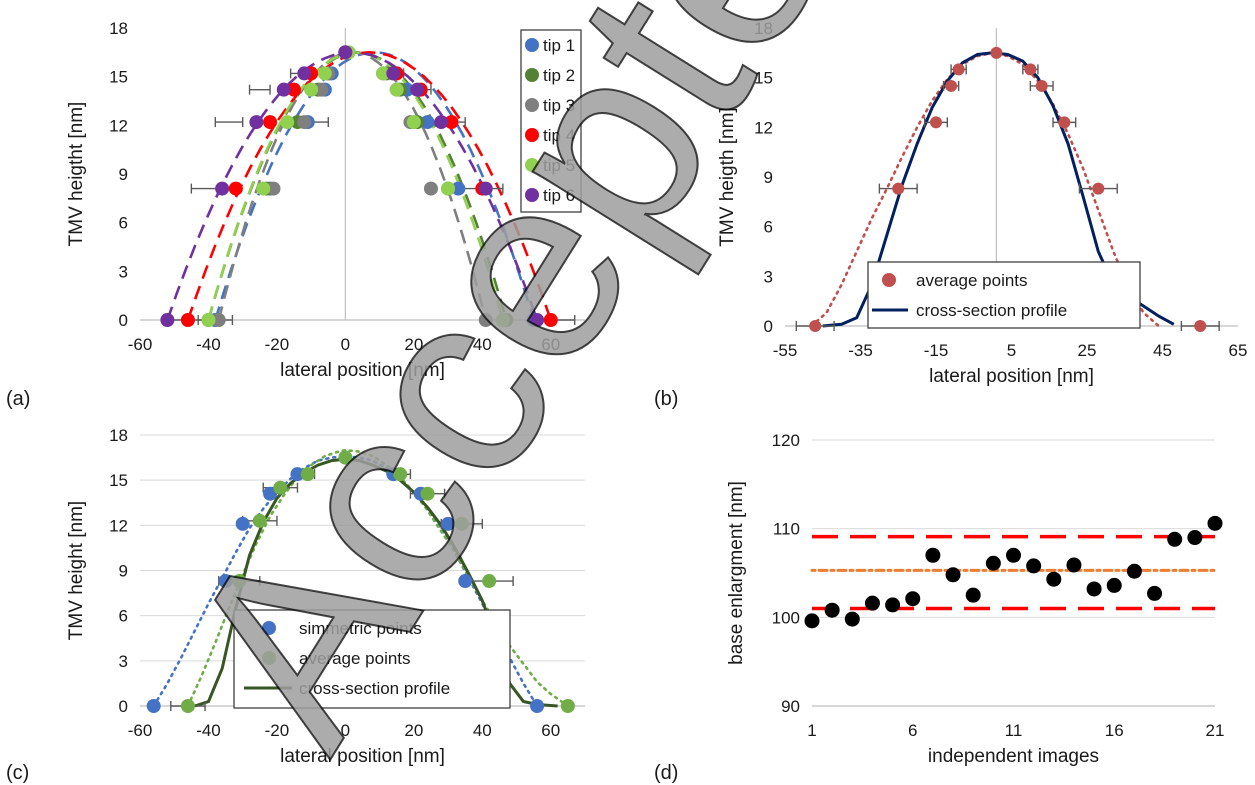 Image resolution: width=1255 pixels, height=785 pixels. Describe the element at coordinates (559, 135) in the screenshot. I see `legend-label: tip 4` at that location.